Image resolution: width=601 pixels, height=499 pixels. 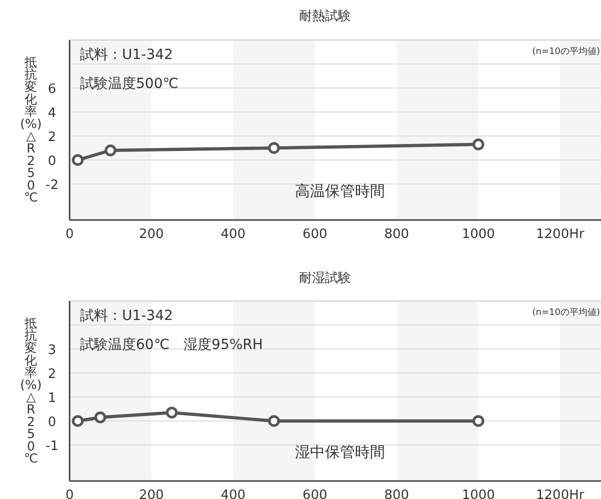 What do you see at coordinates (52, 398) in the screenshot?
I see `y-tick-label: 1` at bounding box center [52, 398].